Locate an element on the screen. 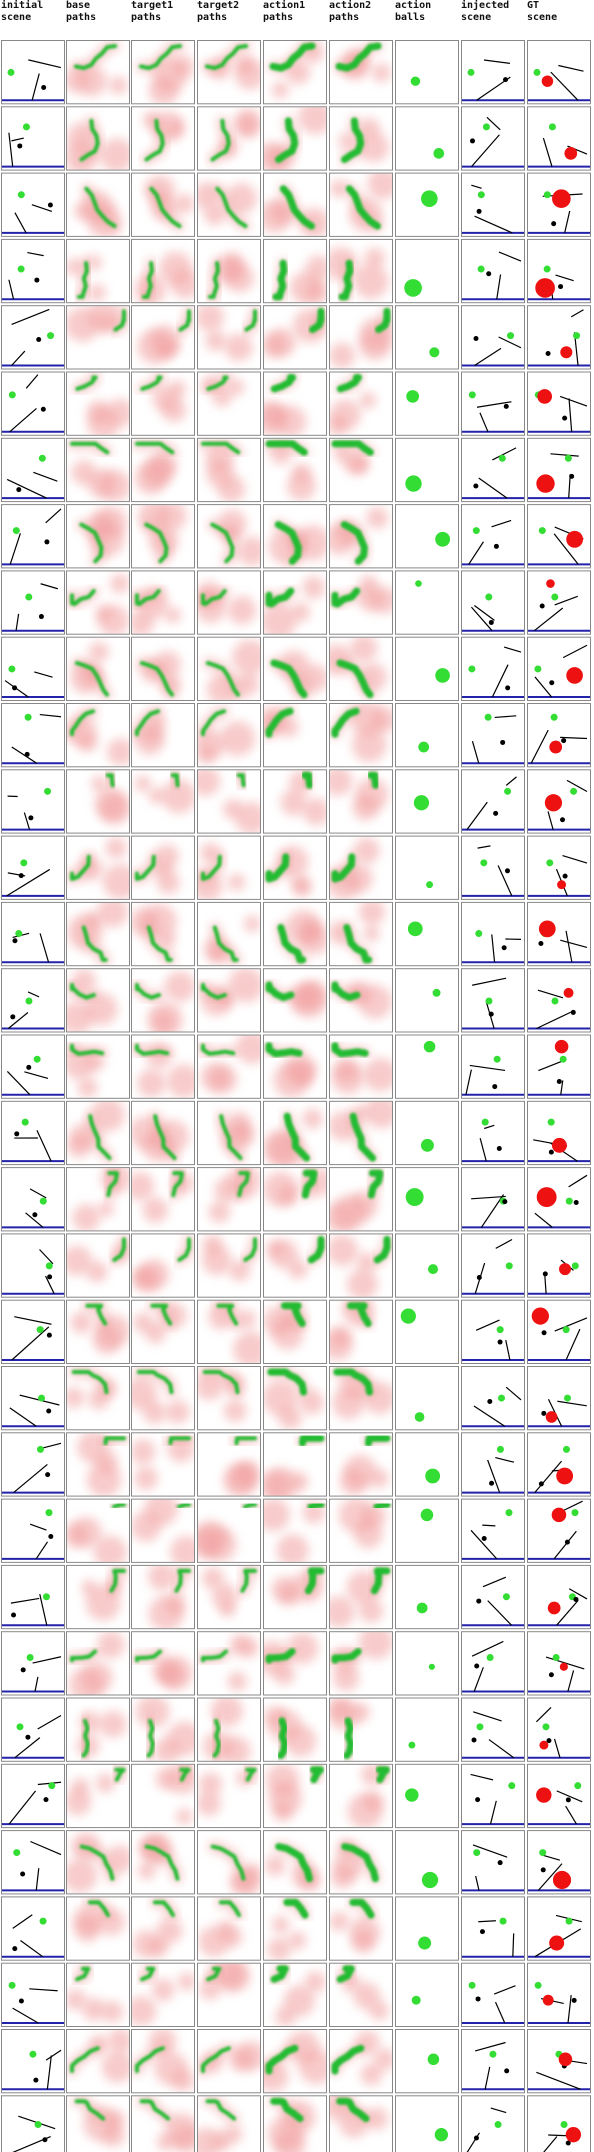 The height and width of the screenshot is (2152, 594). thumb-r9-c1 is located at coordinates (98, 669).